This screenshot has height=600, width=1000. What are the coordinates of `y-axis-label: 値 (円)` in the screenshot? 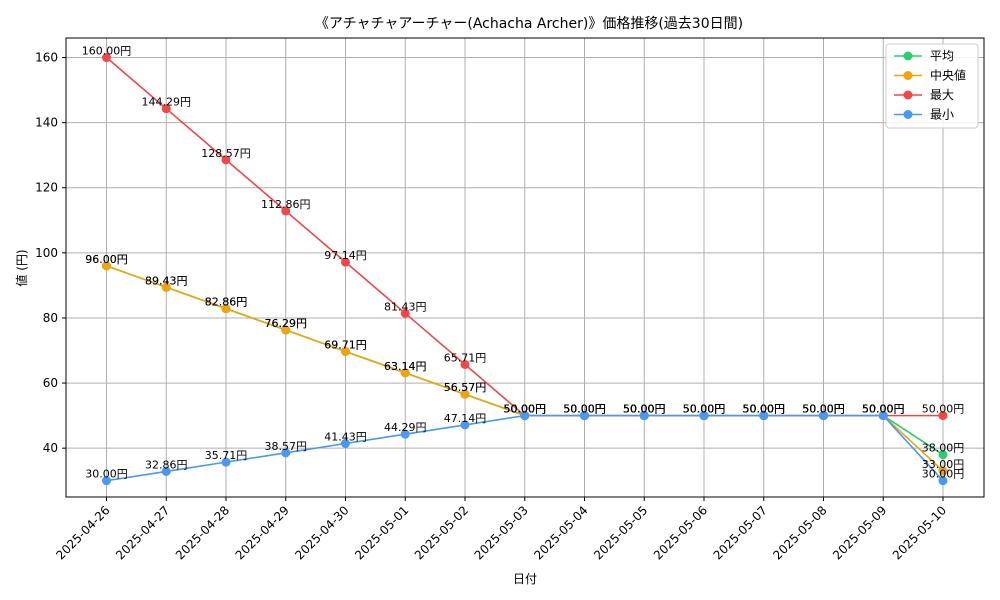 It's located at (21, 267).